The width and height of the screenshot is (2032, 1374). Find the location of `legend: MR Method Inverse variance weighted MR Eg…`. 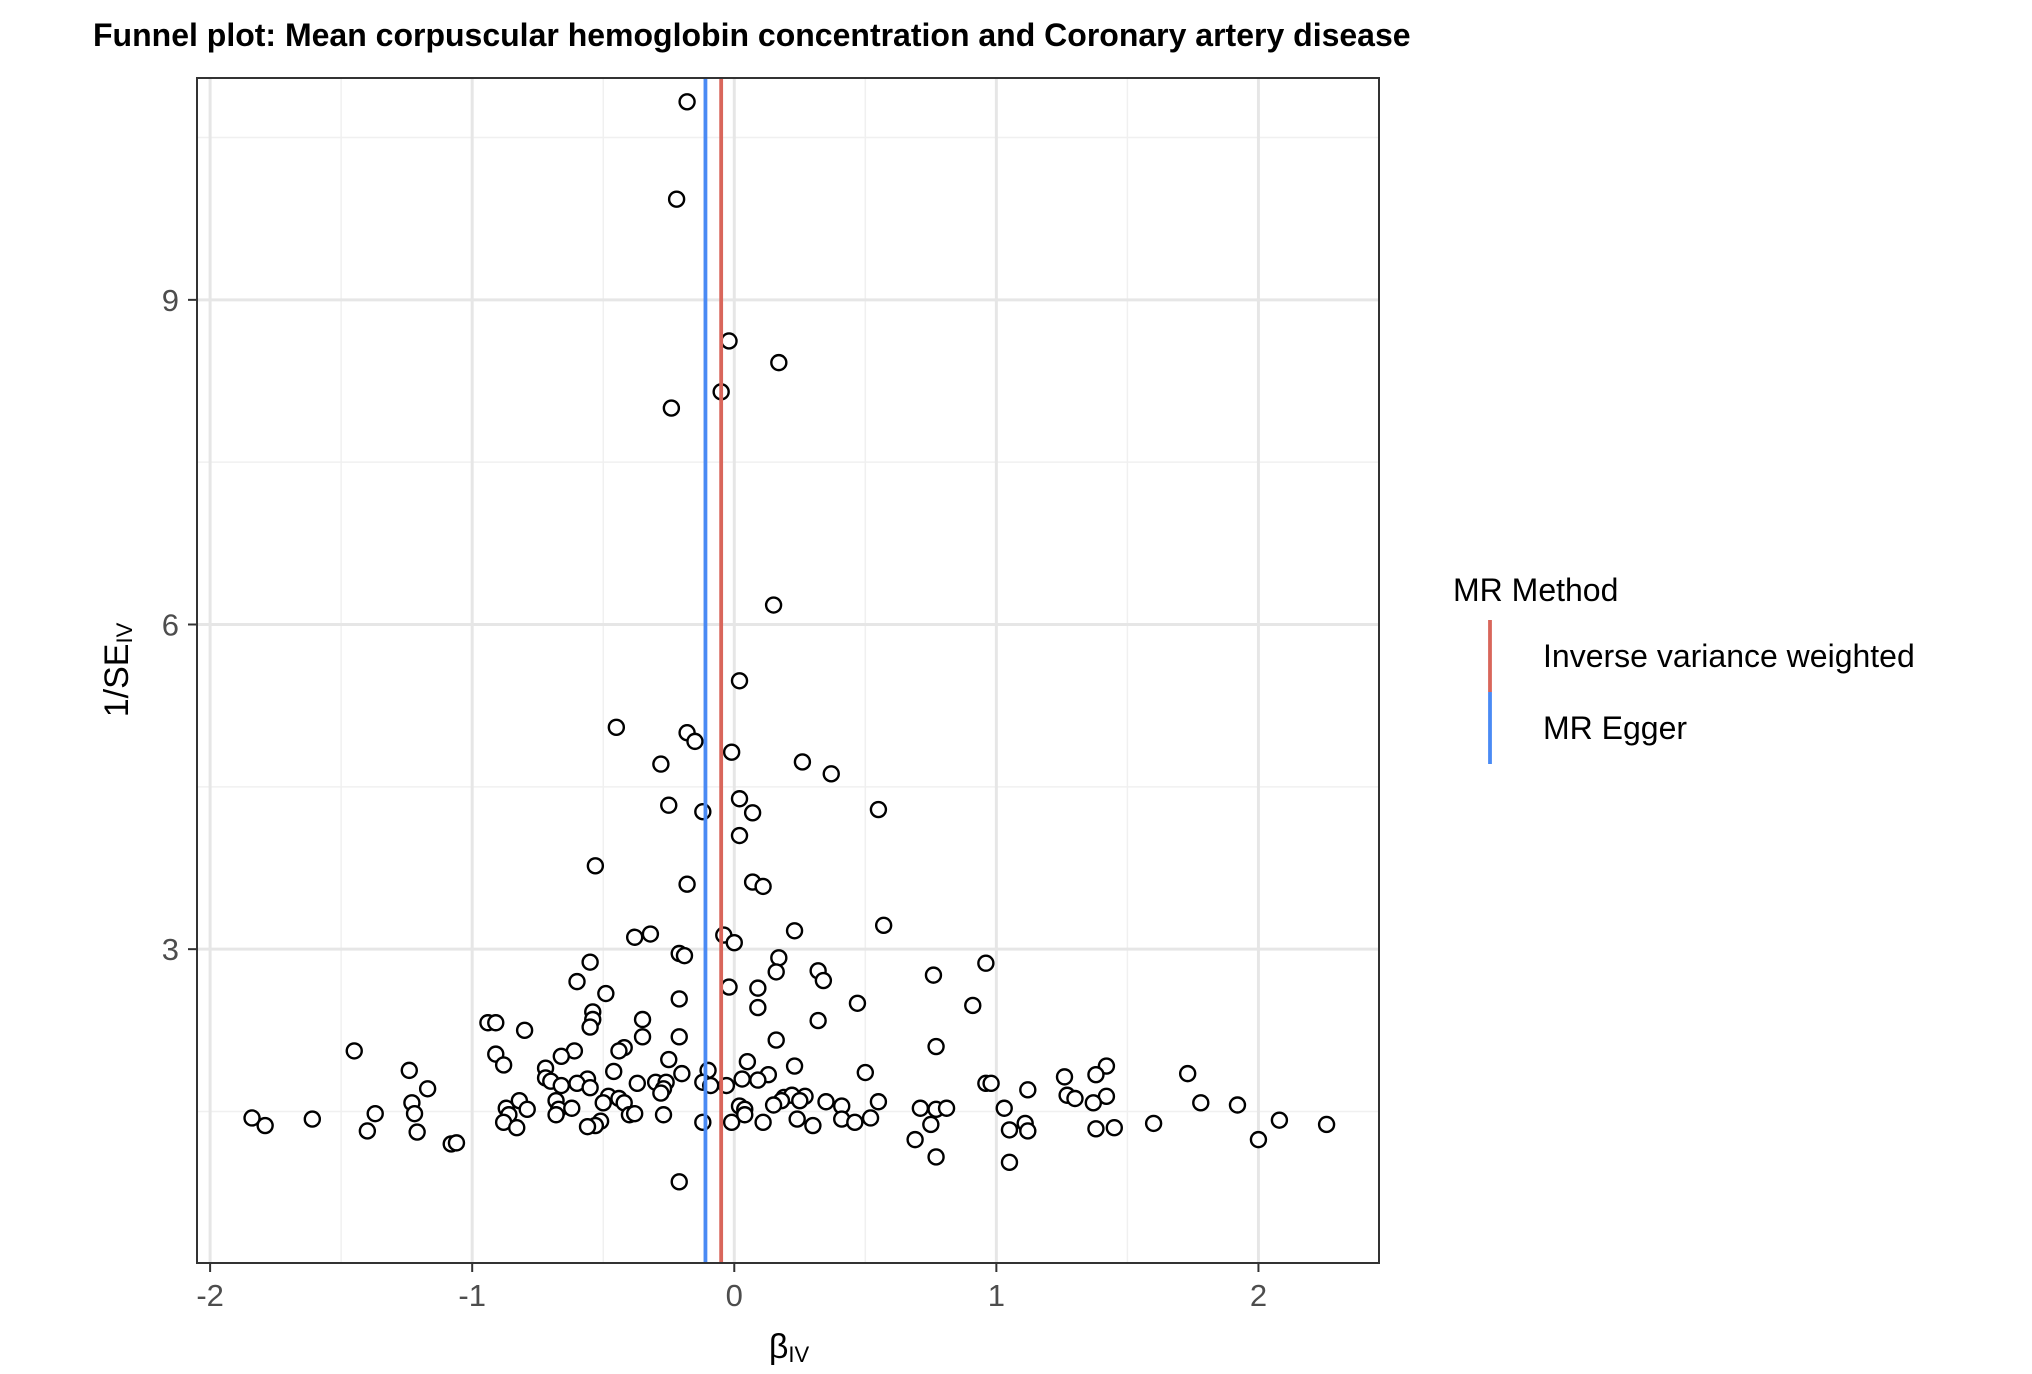

legend: MR Method Inverse variance weighted MR Eg… is located at coordinates (1684, 668).